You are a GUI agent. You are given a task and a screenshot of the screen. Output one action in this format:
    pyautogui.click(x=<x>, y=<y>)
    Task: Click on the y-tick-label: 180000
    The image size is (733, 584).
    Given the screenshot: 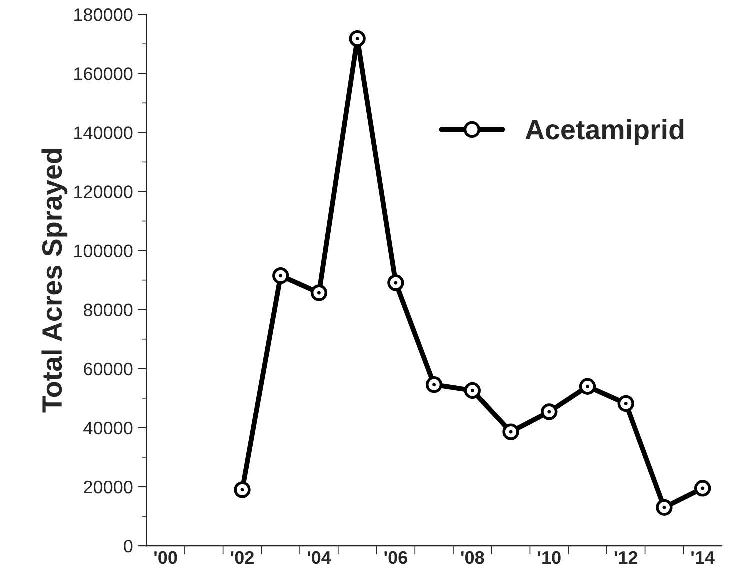 What is the action you would take?
    pyautogui.click(x=103, y=15)
    